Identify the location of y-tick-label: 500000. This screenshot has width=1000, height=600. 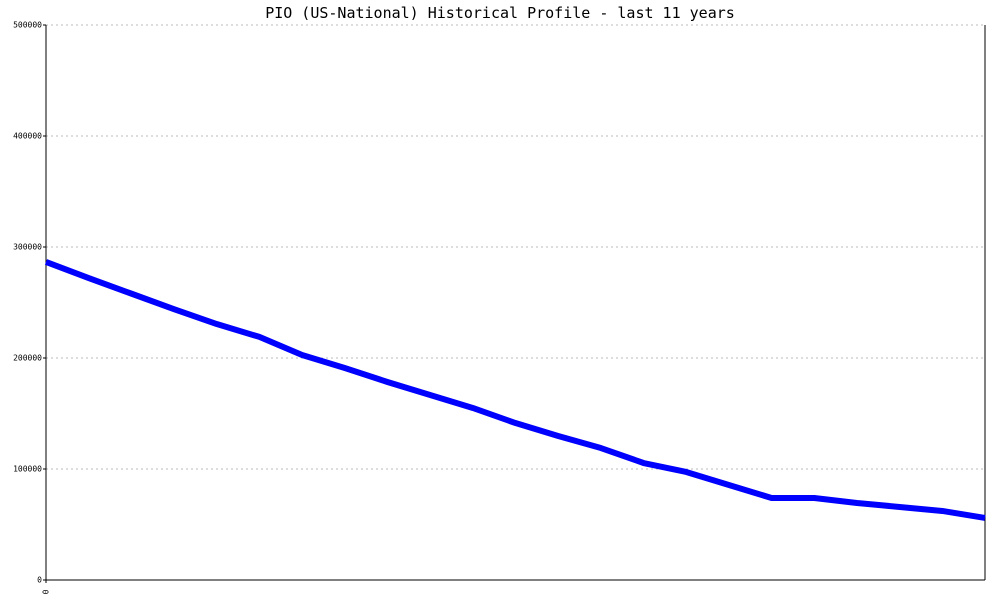
(27, 25).